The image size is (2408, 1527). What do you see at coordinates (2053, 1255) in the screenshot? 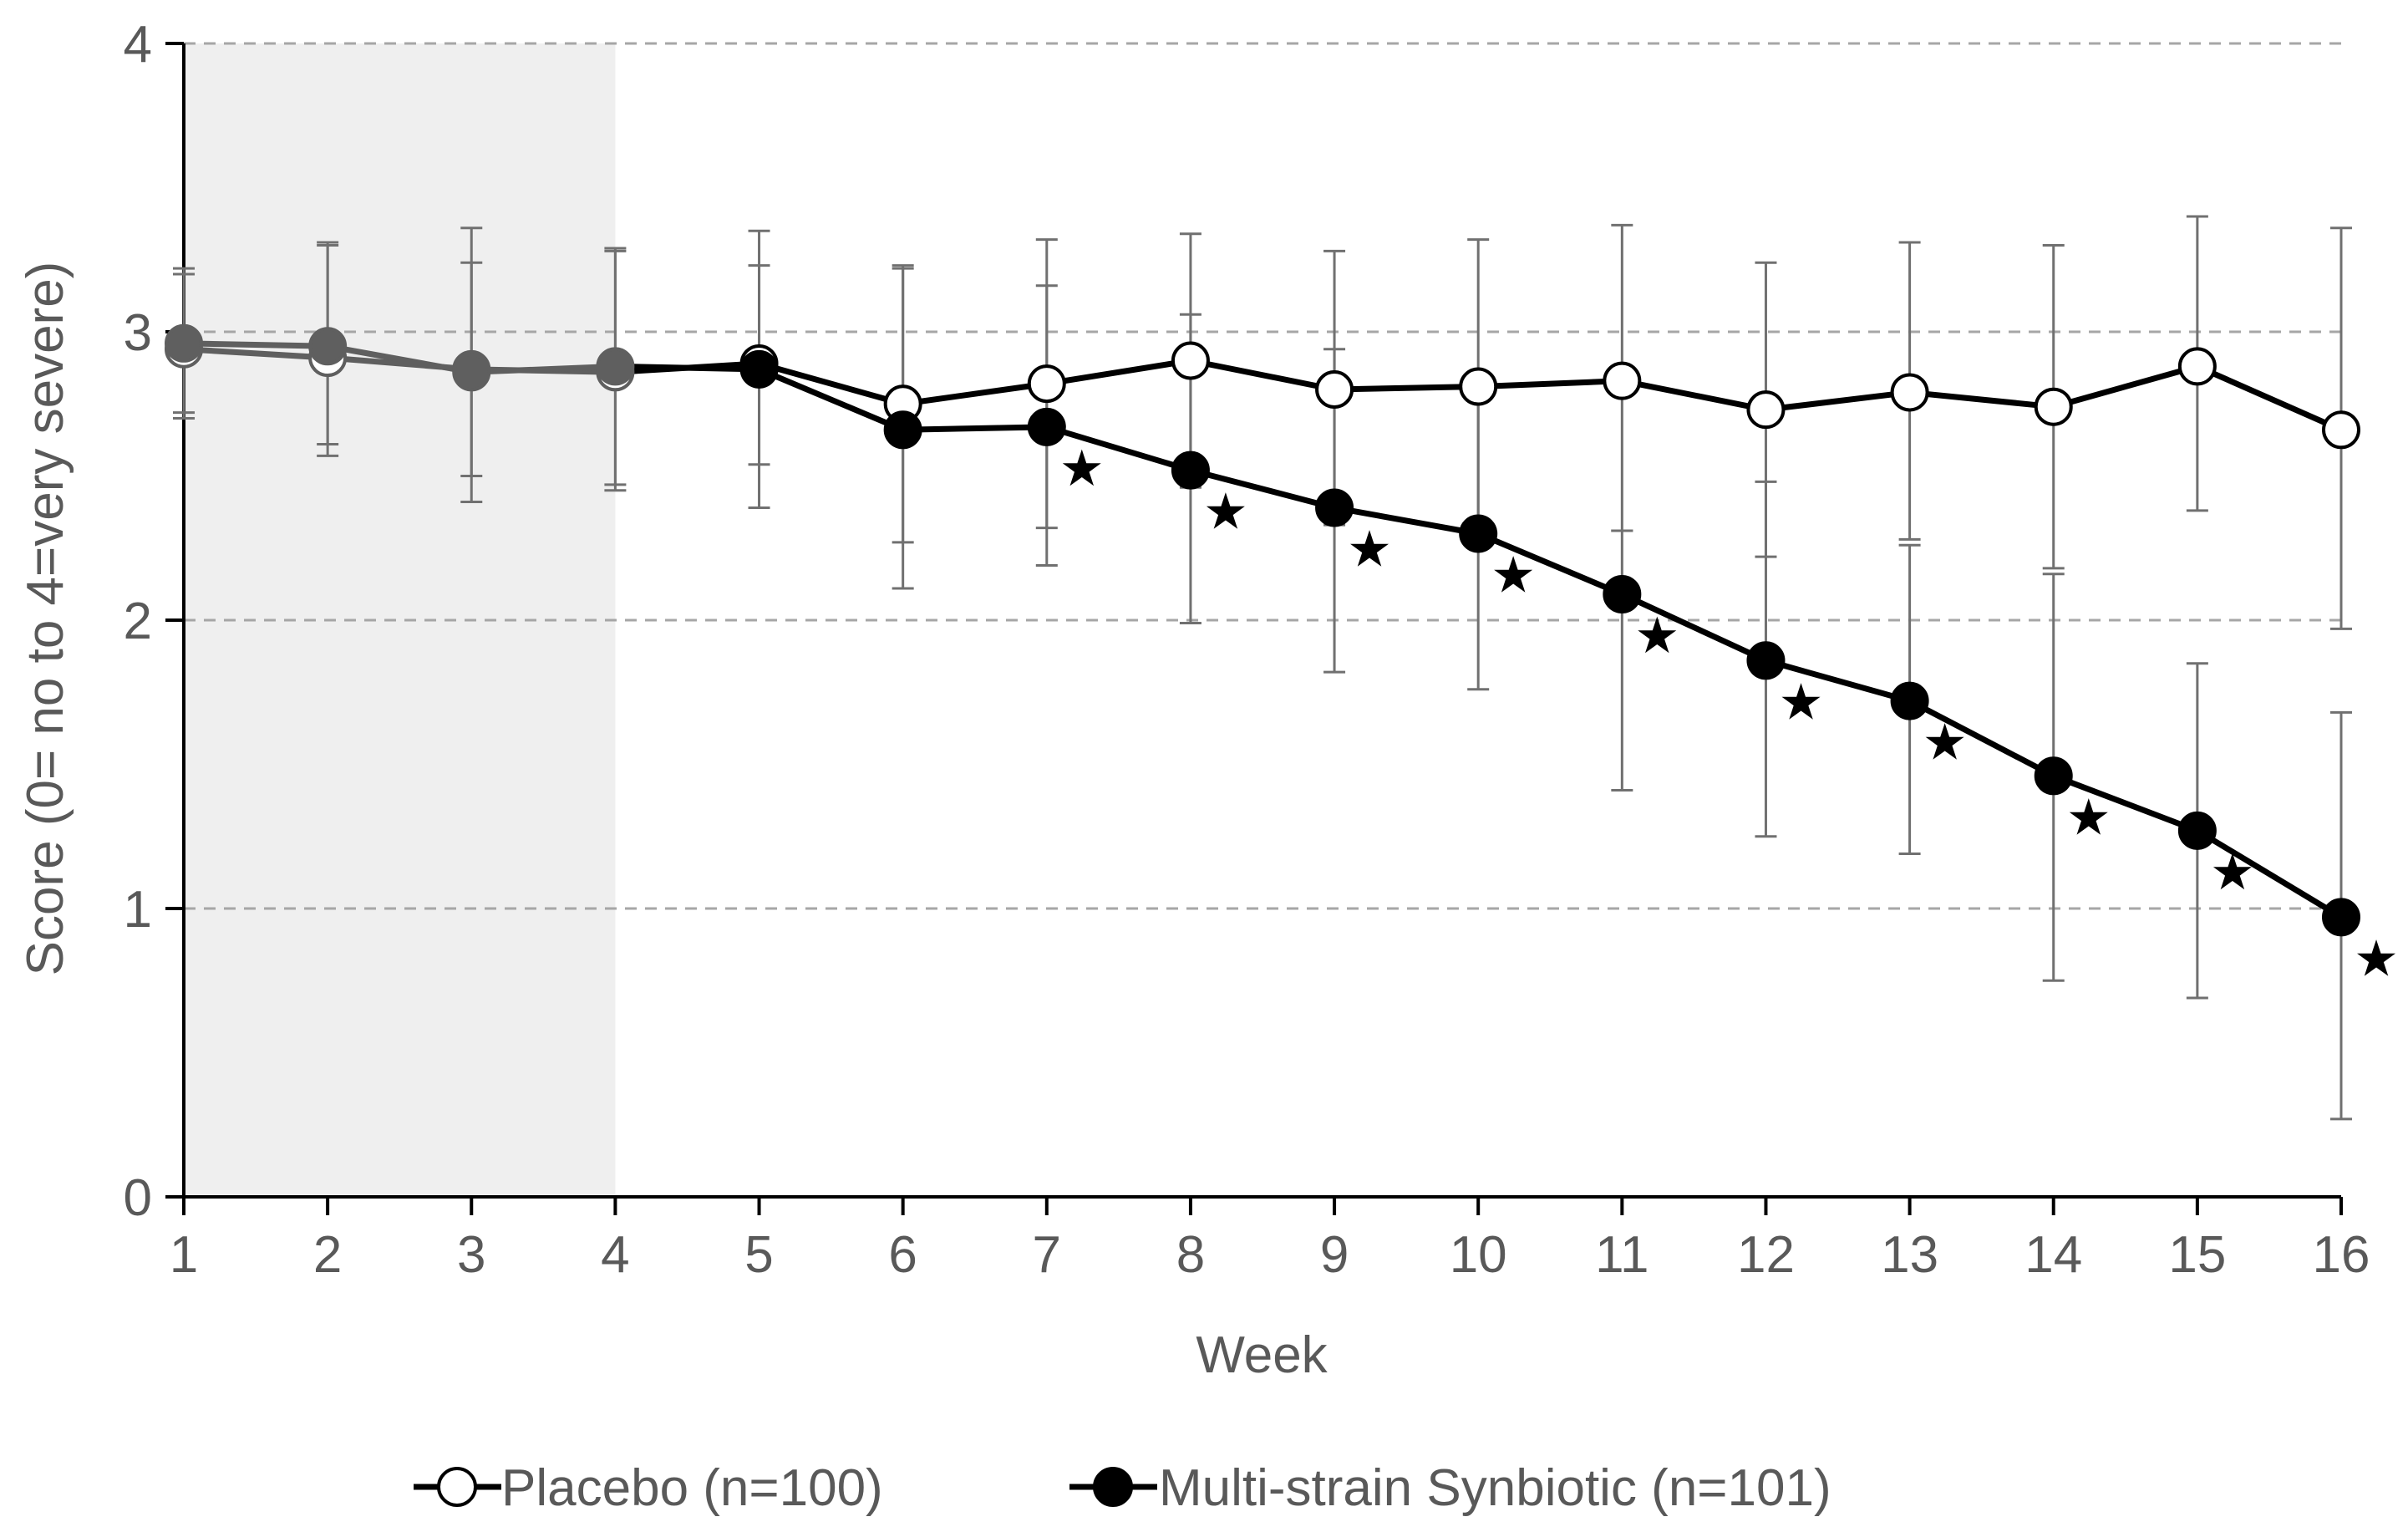
I see `x-tick-label-14: 14` at bounding box center [2053, 1255].